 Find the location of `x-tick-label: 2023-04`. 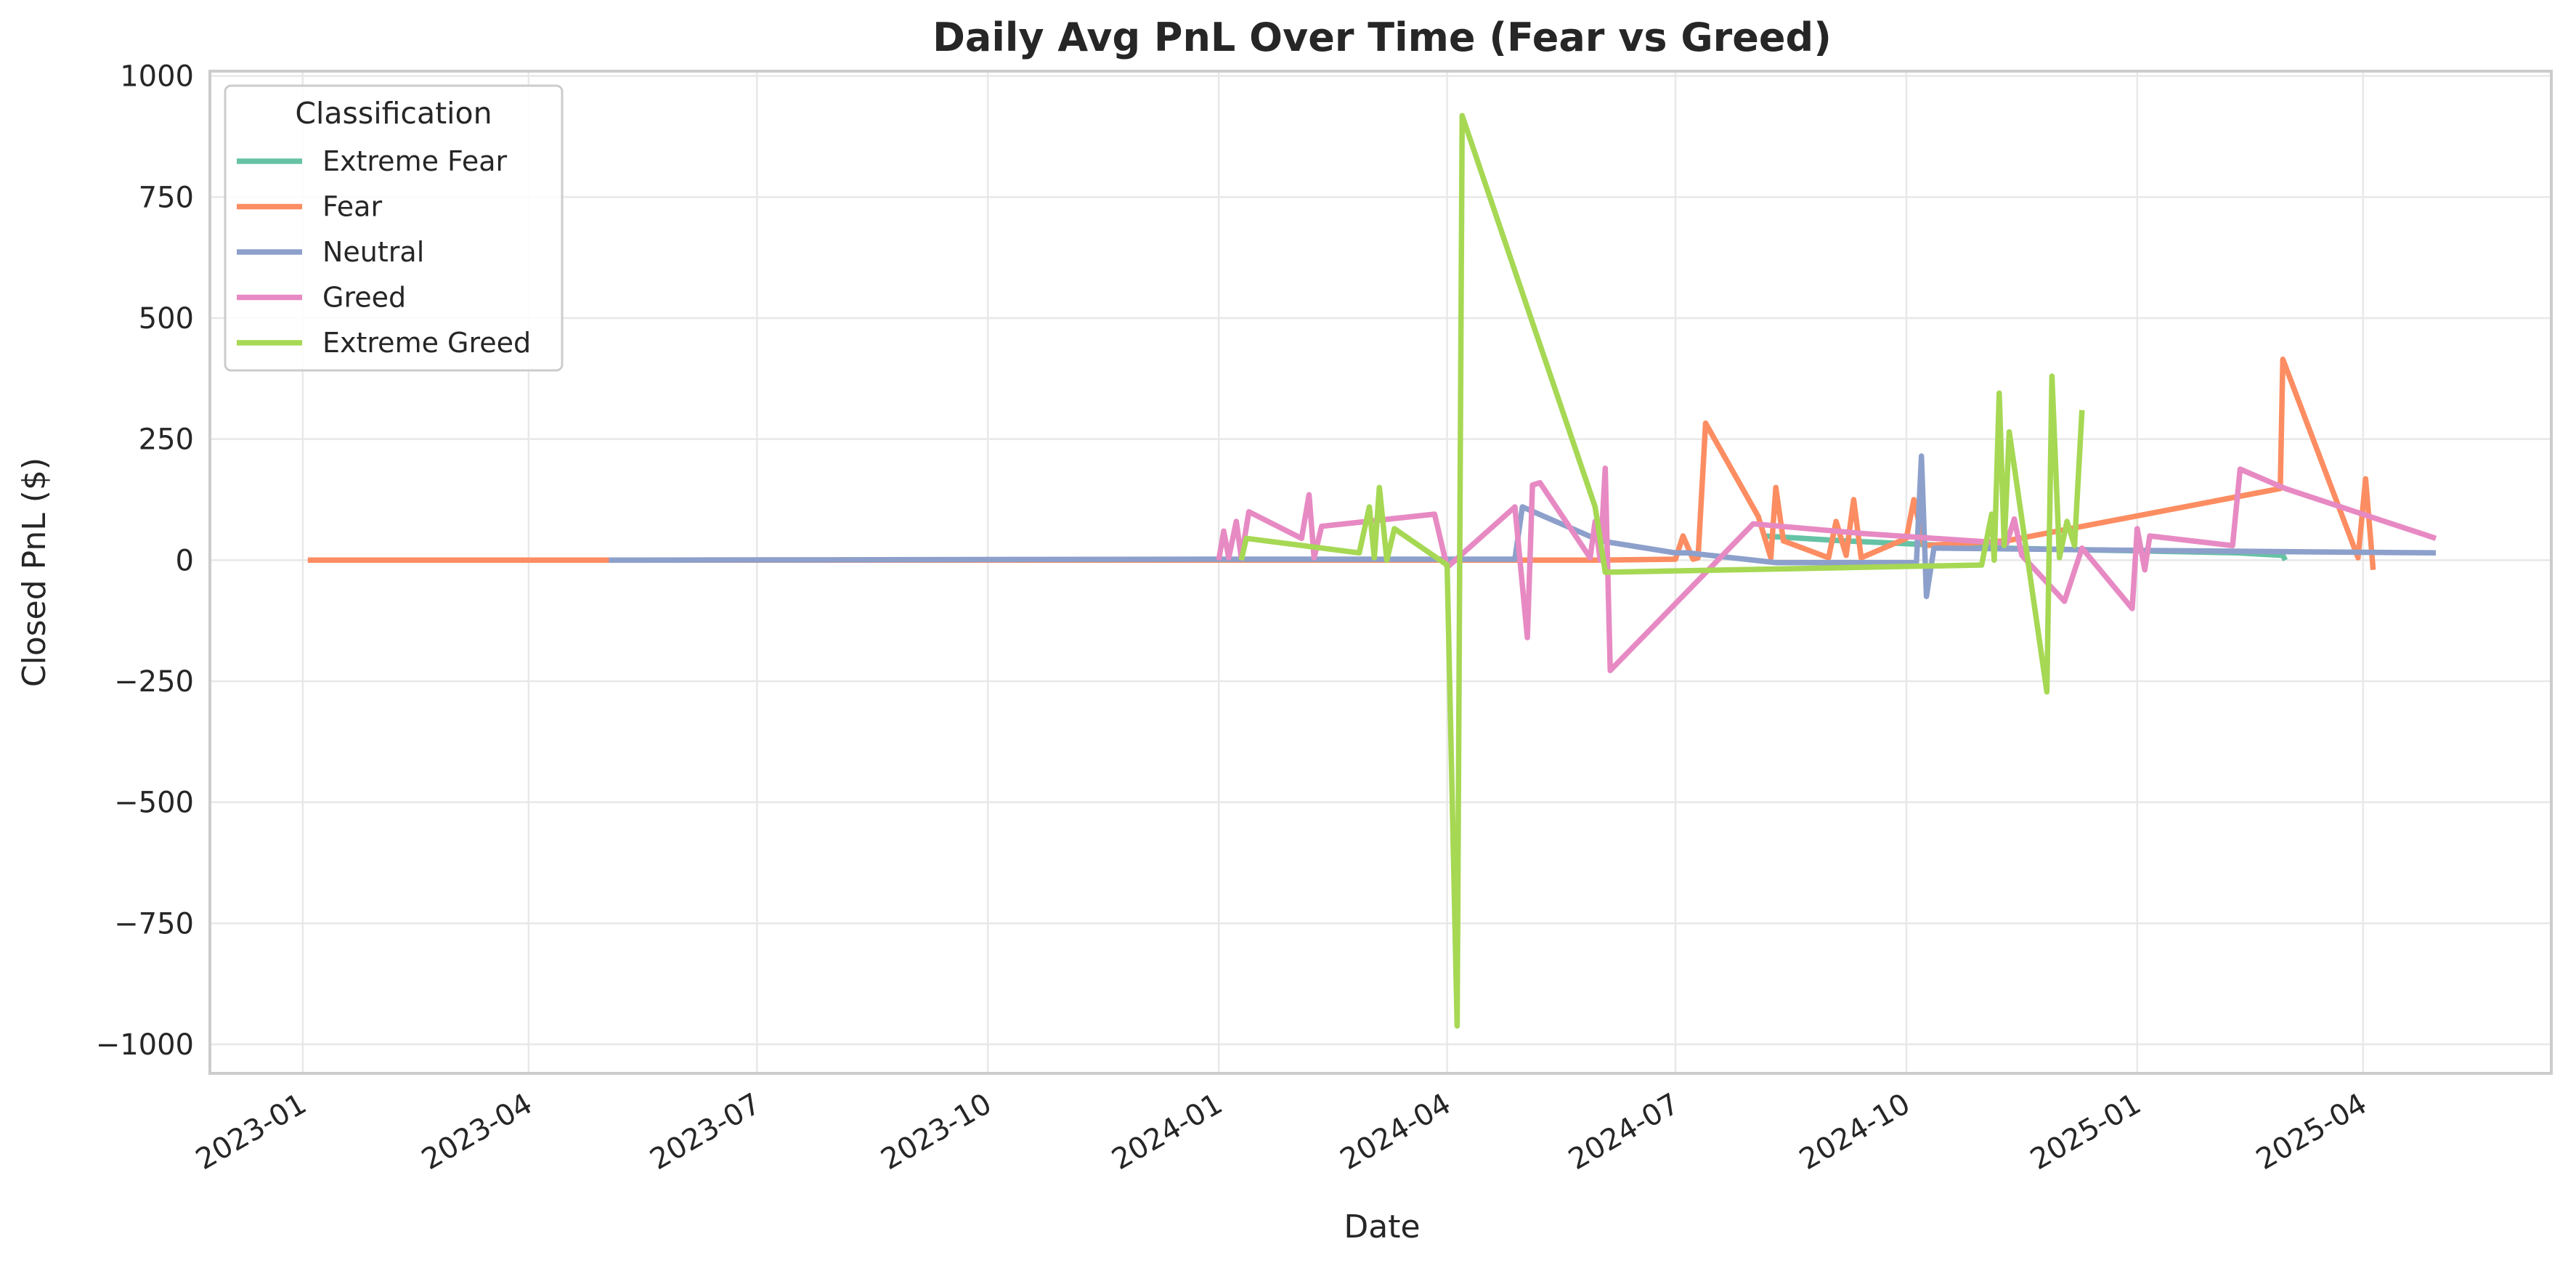

x-tick-label: 2023-04 is located at coordinates (477, 1131).